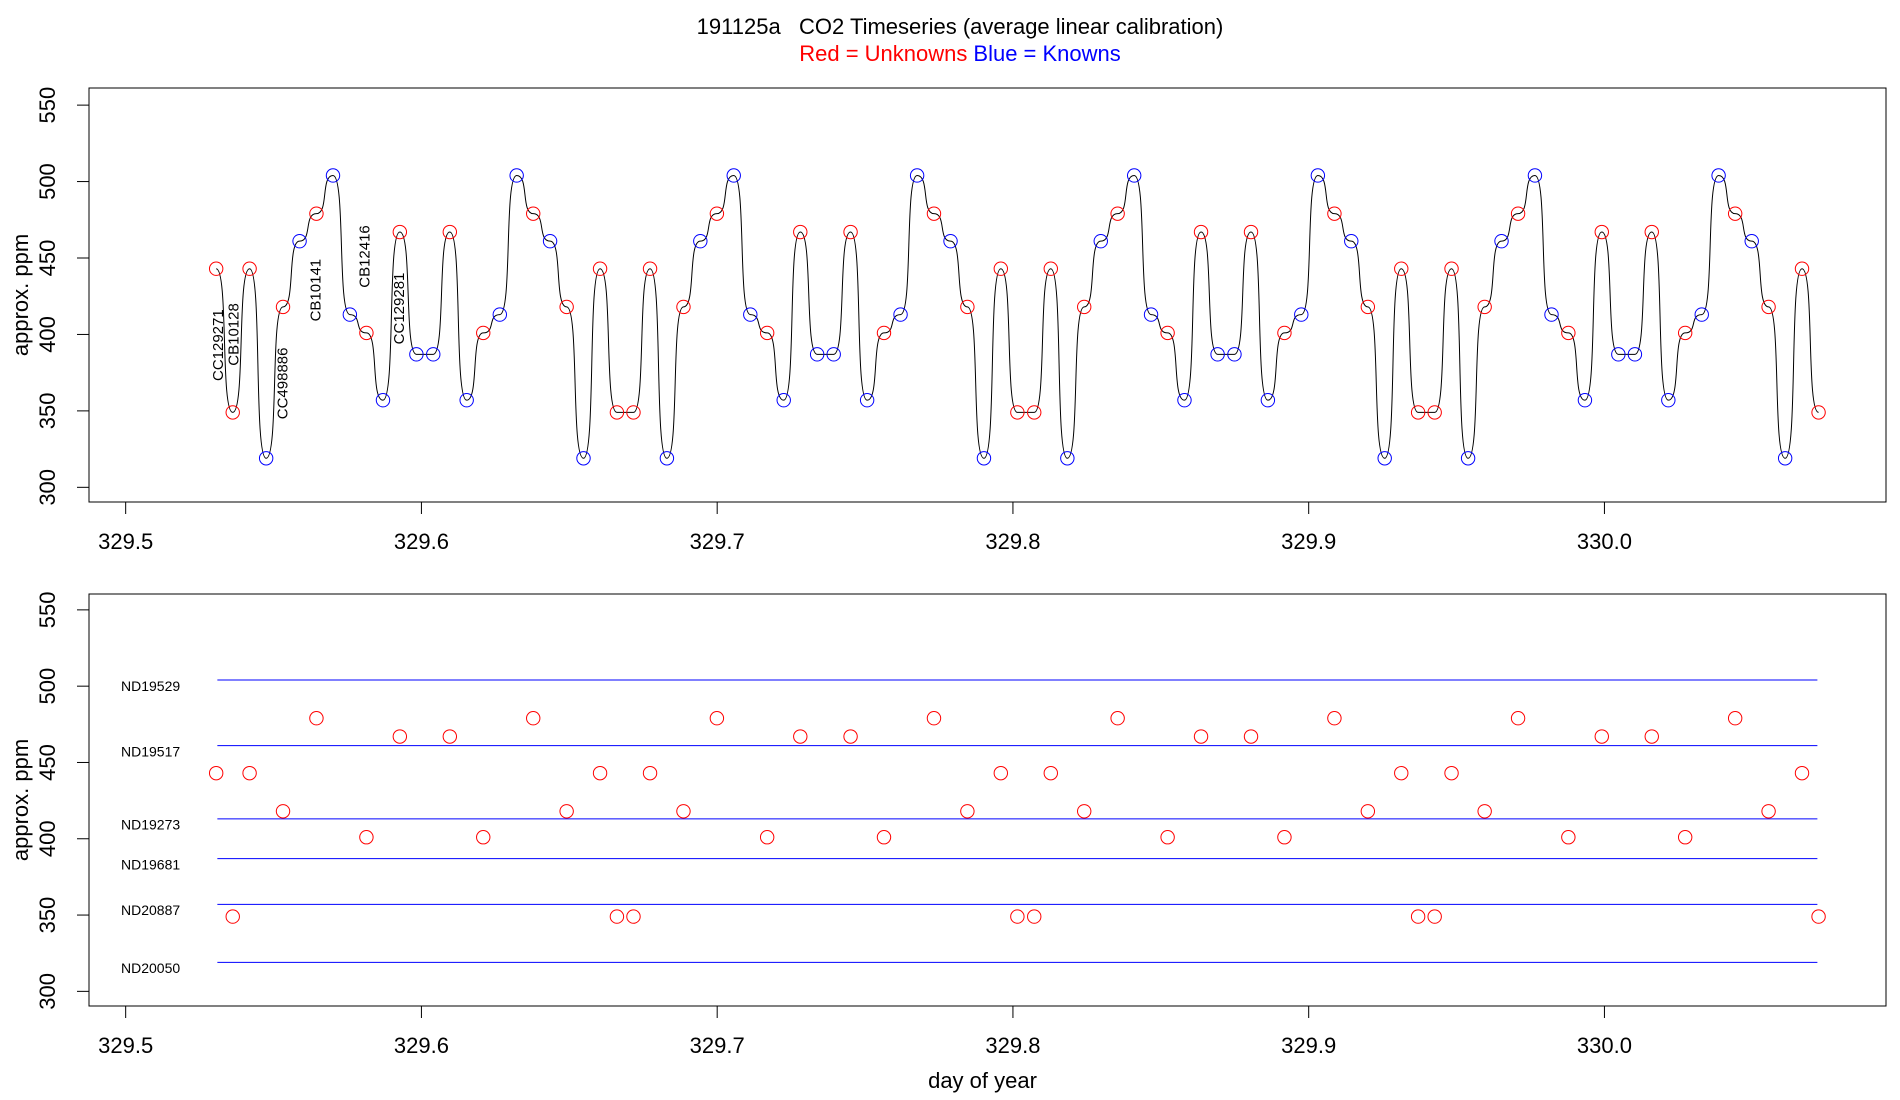 The width and height of the screenshot is (1900, 1100). I want to click on chart-subtitle: Red = Unknowns Blue = Knowns, so click(960, 53).